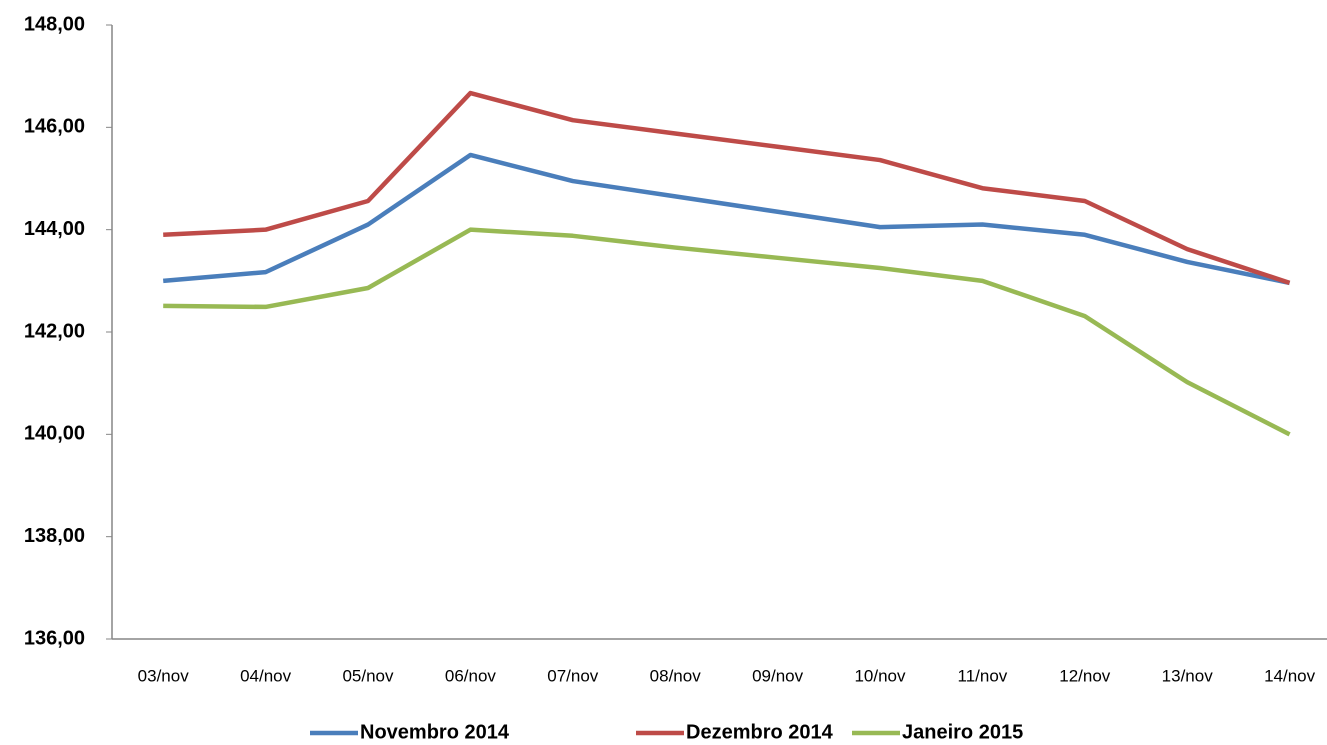 This screenshot has height=745, width=1327. What do you see at coordinates (54, 331) in the screenshot?
I see `y-tick-label: 142,00` at bounding box center [54, 331].